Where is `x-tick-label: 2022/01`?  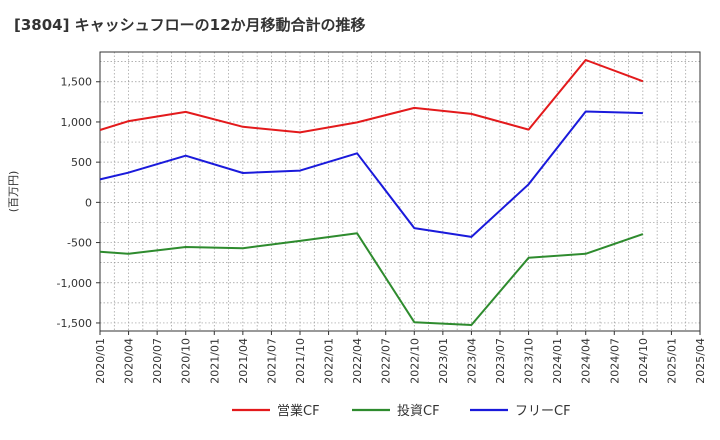 x-tick-label: 2022/01 is located at coordinates (329, 361).